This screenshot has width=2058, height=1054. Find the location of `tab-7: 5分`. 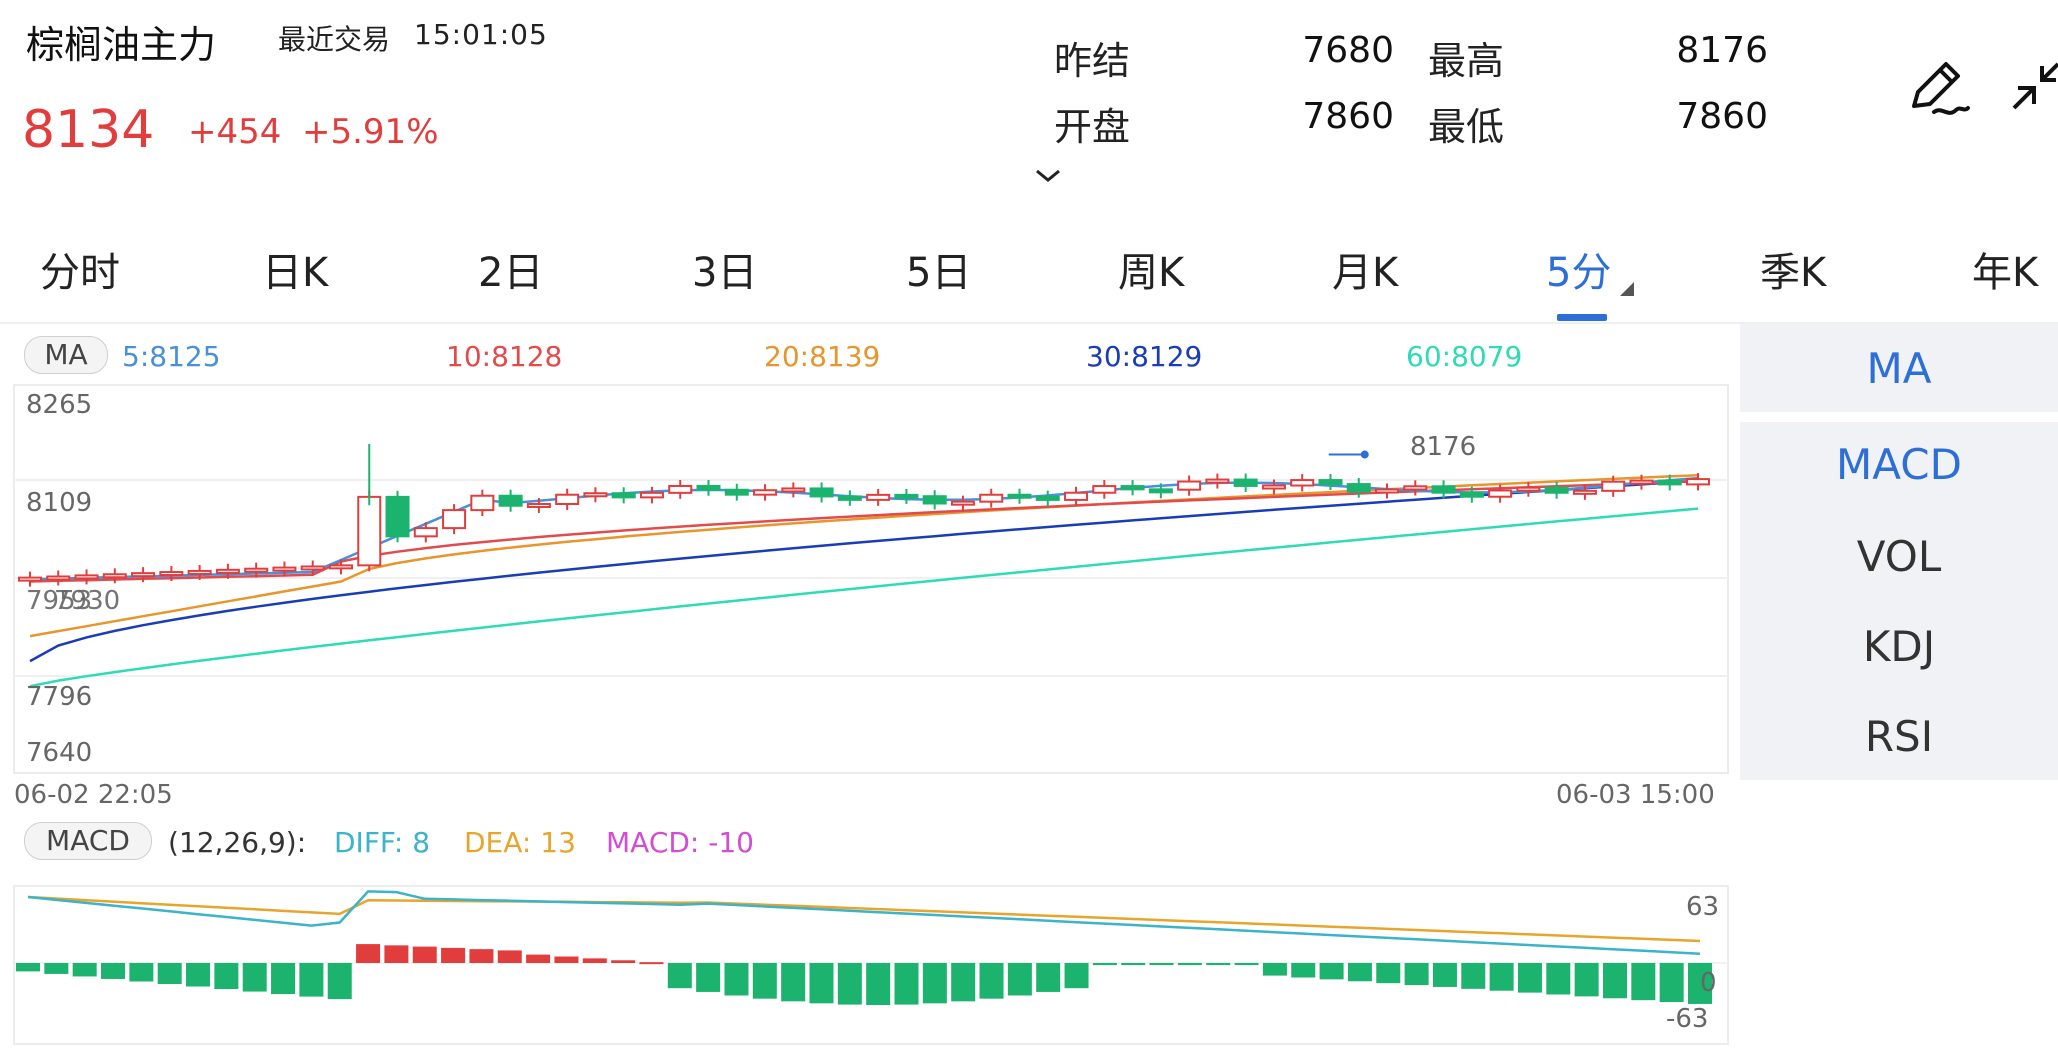

tab-7: 5分 is located at coordinates (1579, 273).